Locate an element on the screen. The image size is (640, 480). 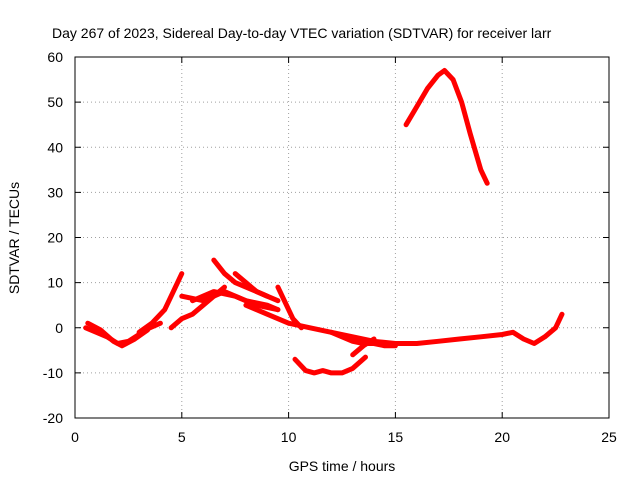
x-axis-label: GPS time / hours is located at coordinates (342, 466).